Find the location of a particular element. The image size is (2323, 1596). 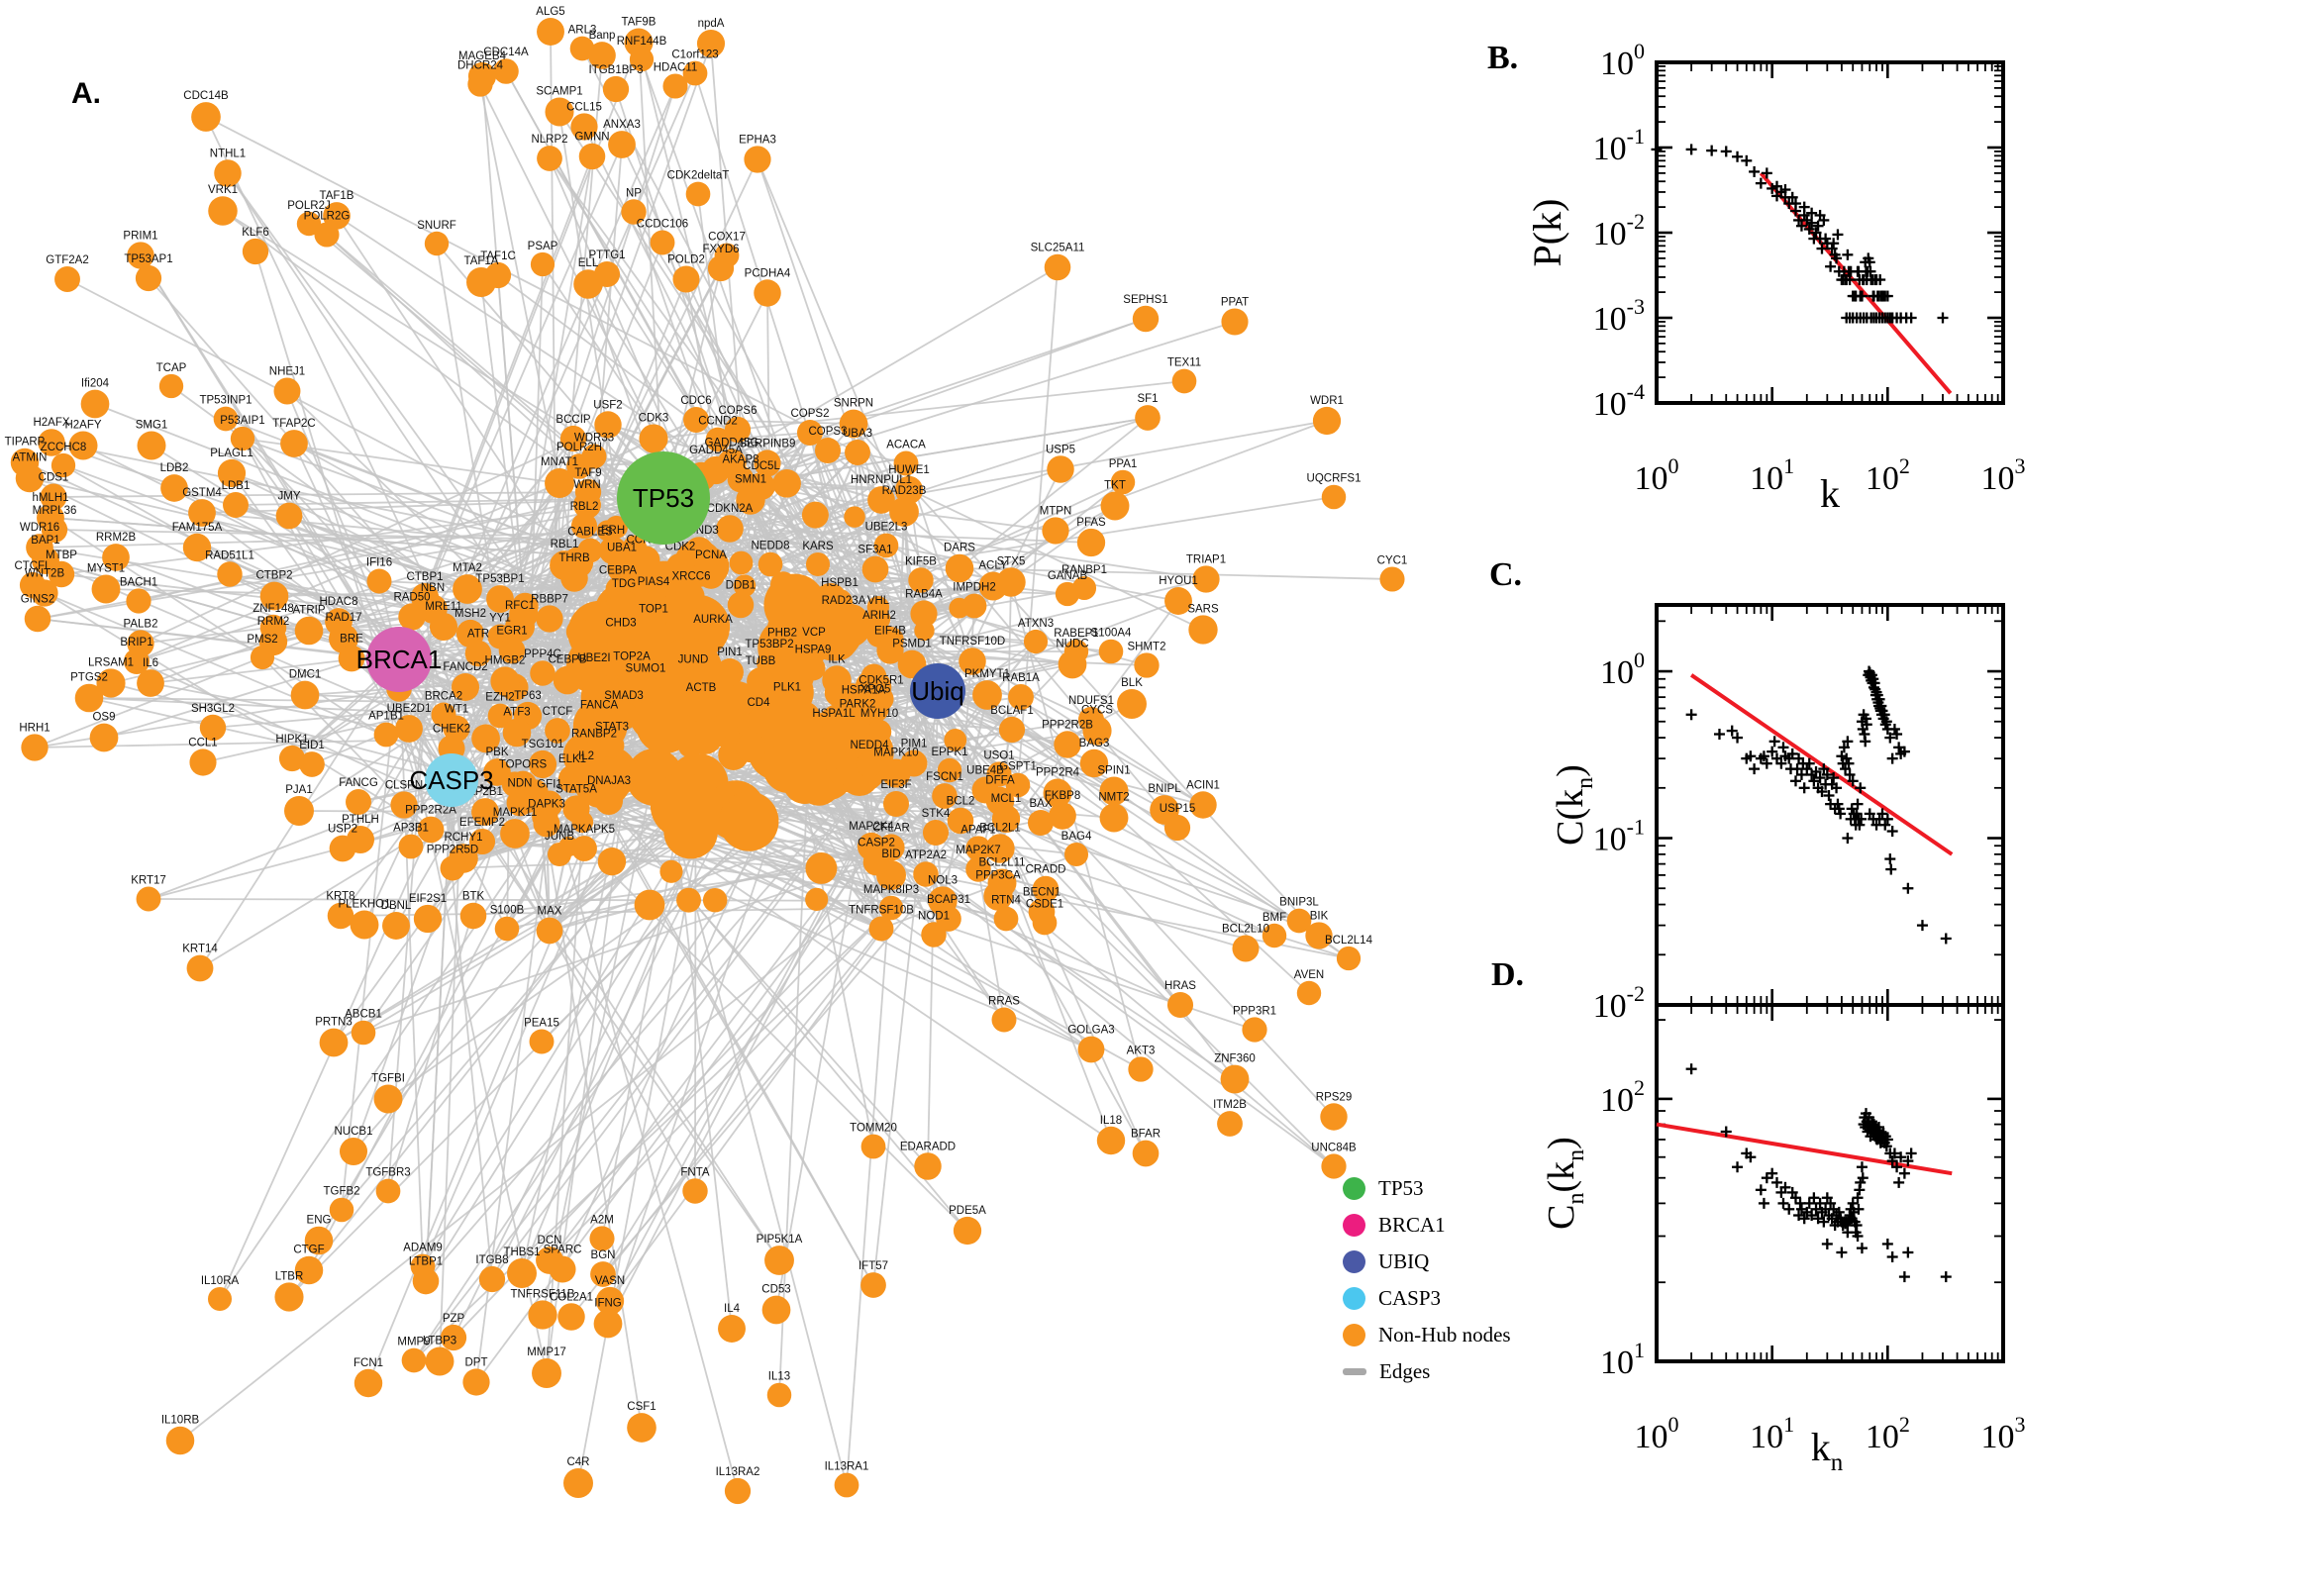

tick-label: 100 is located at coordinates (1657, 475).